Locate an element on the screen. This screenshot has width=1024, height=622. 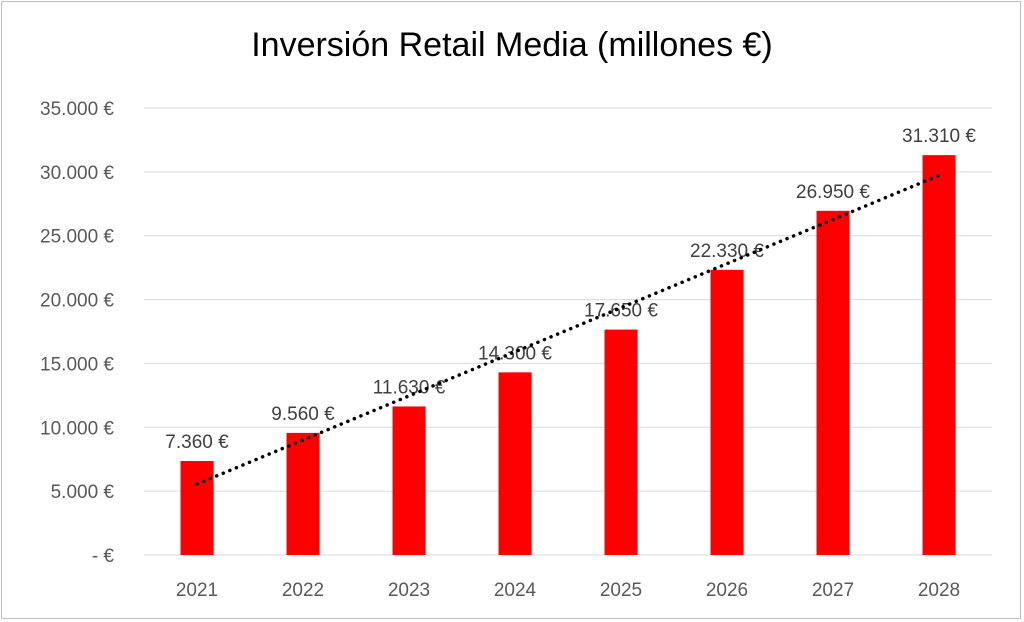
y-tick-label: 30.000 € is located at coordinates (77, 173).